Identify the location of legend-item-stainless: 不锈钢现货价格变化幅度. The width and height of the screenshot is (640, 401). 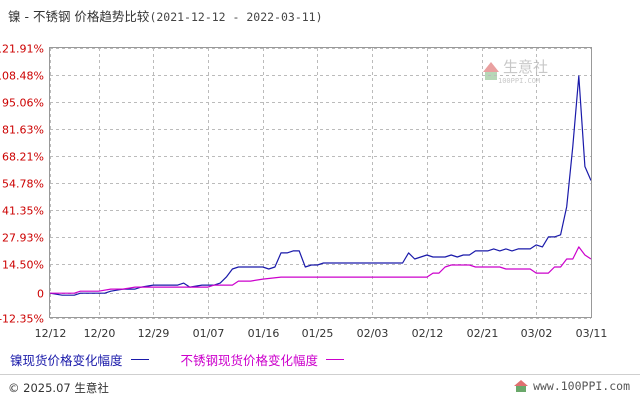
(263, 359).